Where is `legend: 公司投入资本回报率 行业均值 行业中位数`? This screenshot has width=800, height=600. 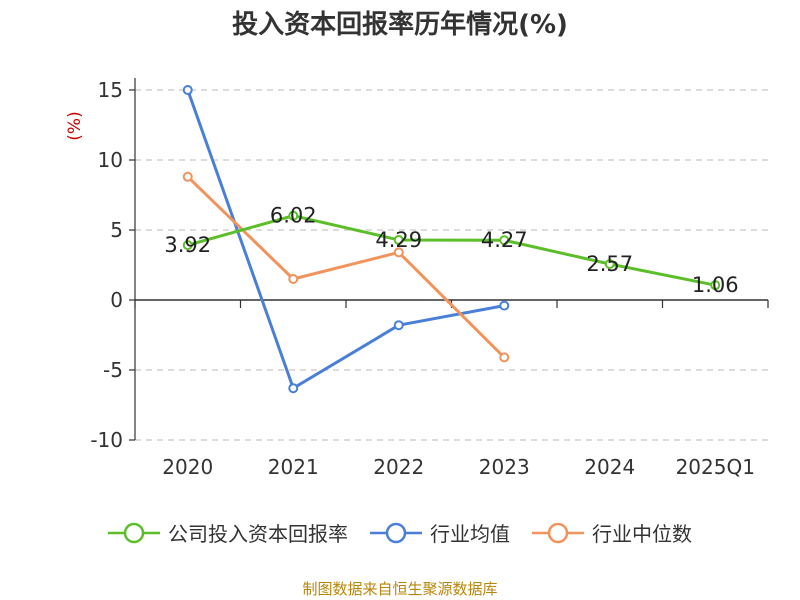 legend: 公司投入资本回报率 行业均值 行业中位数 is located at coordinates (400, 532).